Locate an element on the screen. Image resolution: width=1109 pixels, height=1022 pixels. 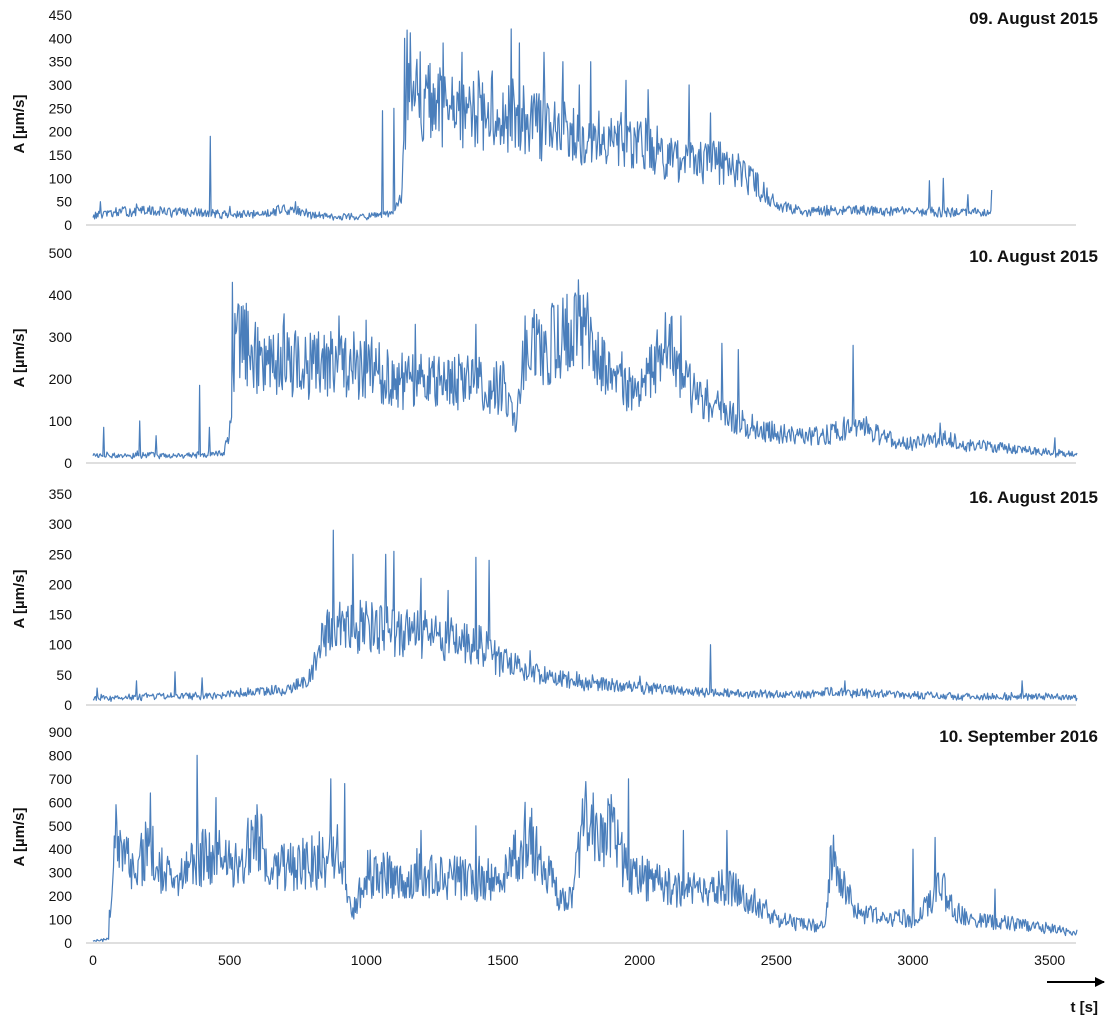
x-tick-label: 2500 is located at coordinates (776, 960).